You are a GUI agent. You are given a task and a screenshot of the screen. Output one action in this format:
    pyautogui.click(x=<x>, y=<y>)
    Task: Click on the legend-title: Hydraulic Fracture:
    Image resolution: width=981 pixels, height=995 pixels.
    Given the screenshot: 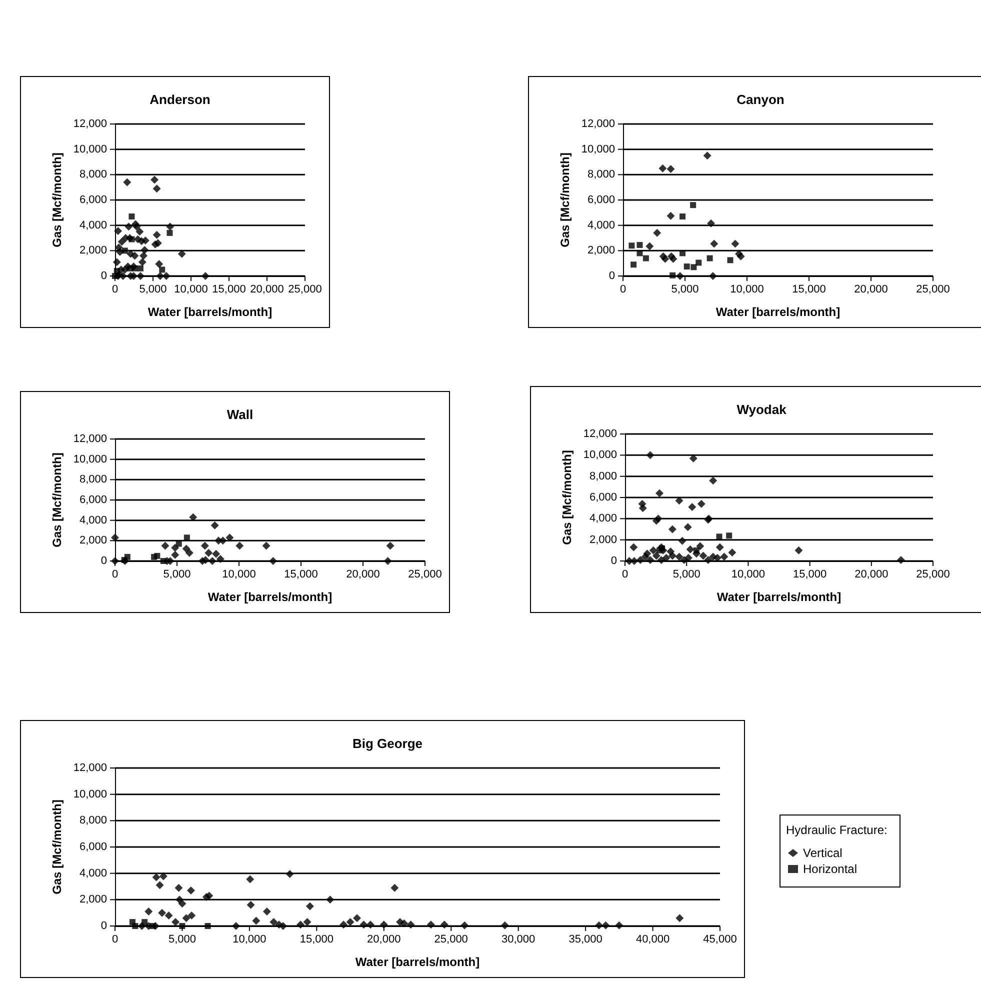 What is the action you would take?
    pyautogui.click(x=837, y=830)
    